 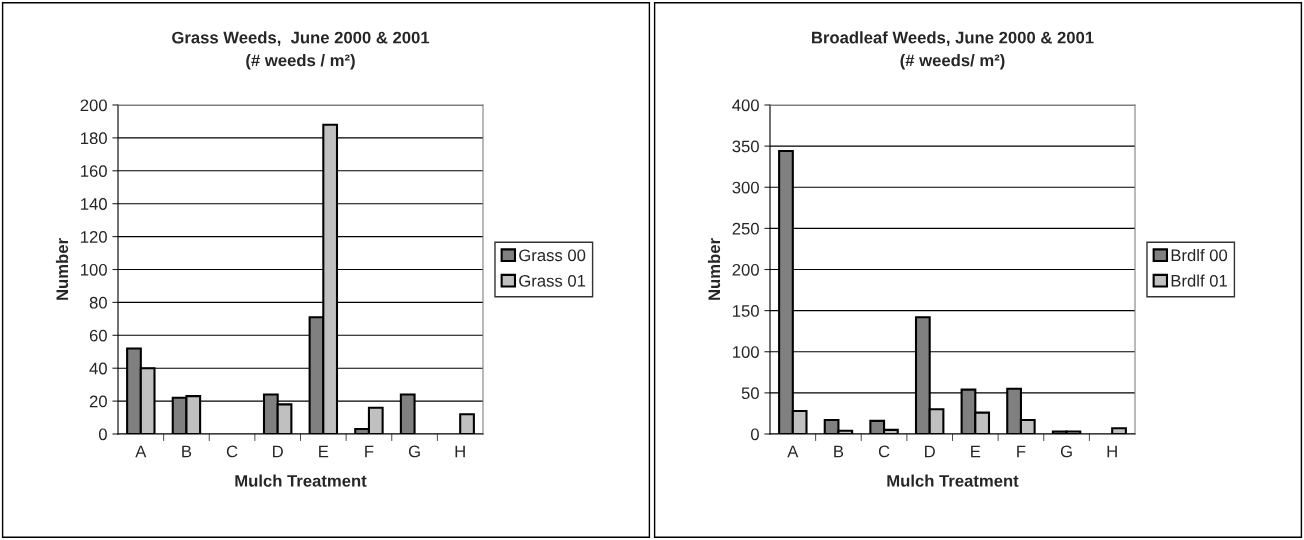 What do you see at coordinates (745, 187) in the screenshot?
I see `y-tick-label: 300` at bounding box center [745, 187].